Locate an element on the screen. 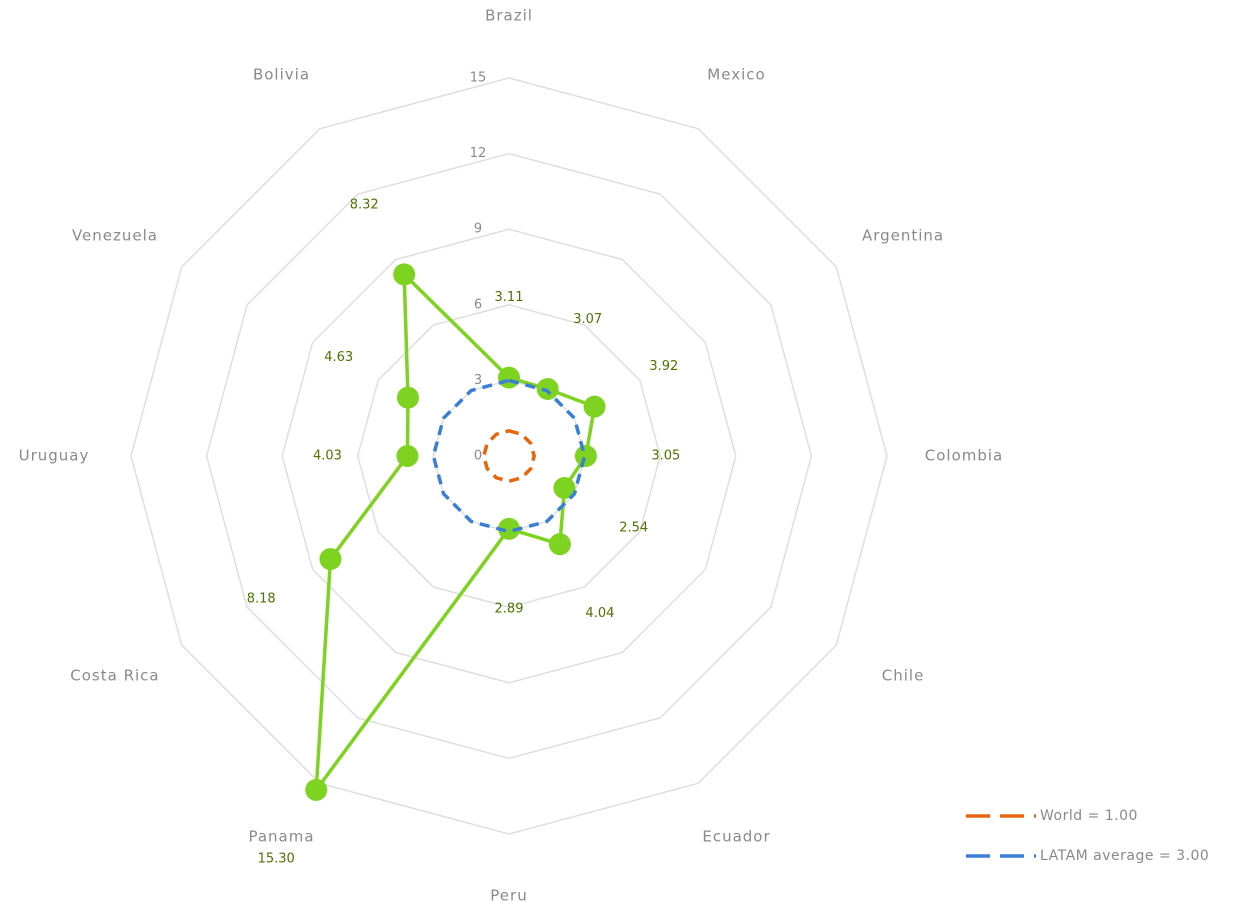  data-label: 8.32 is located at coordinates (364, 205).